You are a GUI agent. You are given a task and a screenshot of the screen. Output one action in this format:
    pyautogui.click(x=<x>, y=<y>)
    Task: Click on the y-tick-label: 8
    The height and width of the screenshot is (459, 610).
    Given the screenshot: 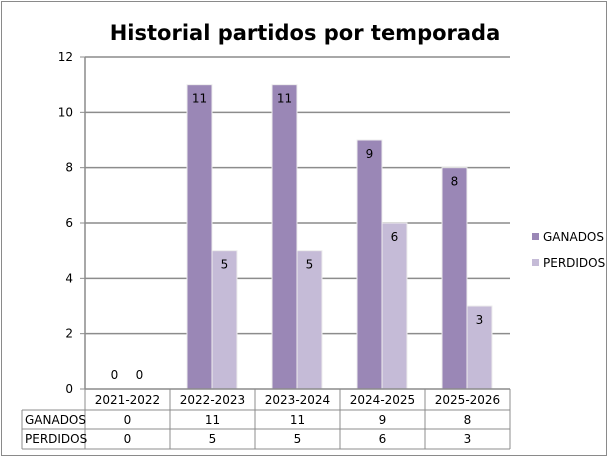 What is the action you would take?
    pyautogui.click(x=69, y=168)
    